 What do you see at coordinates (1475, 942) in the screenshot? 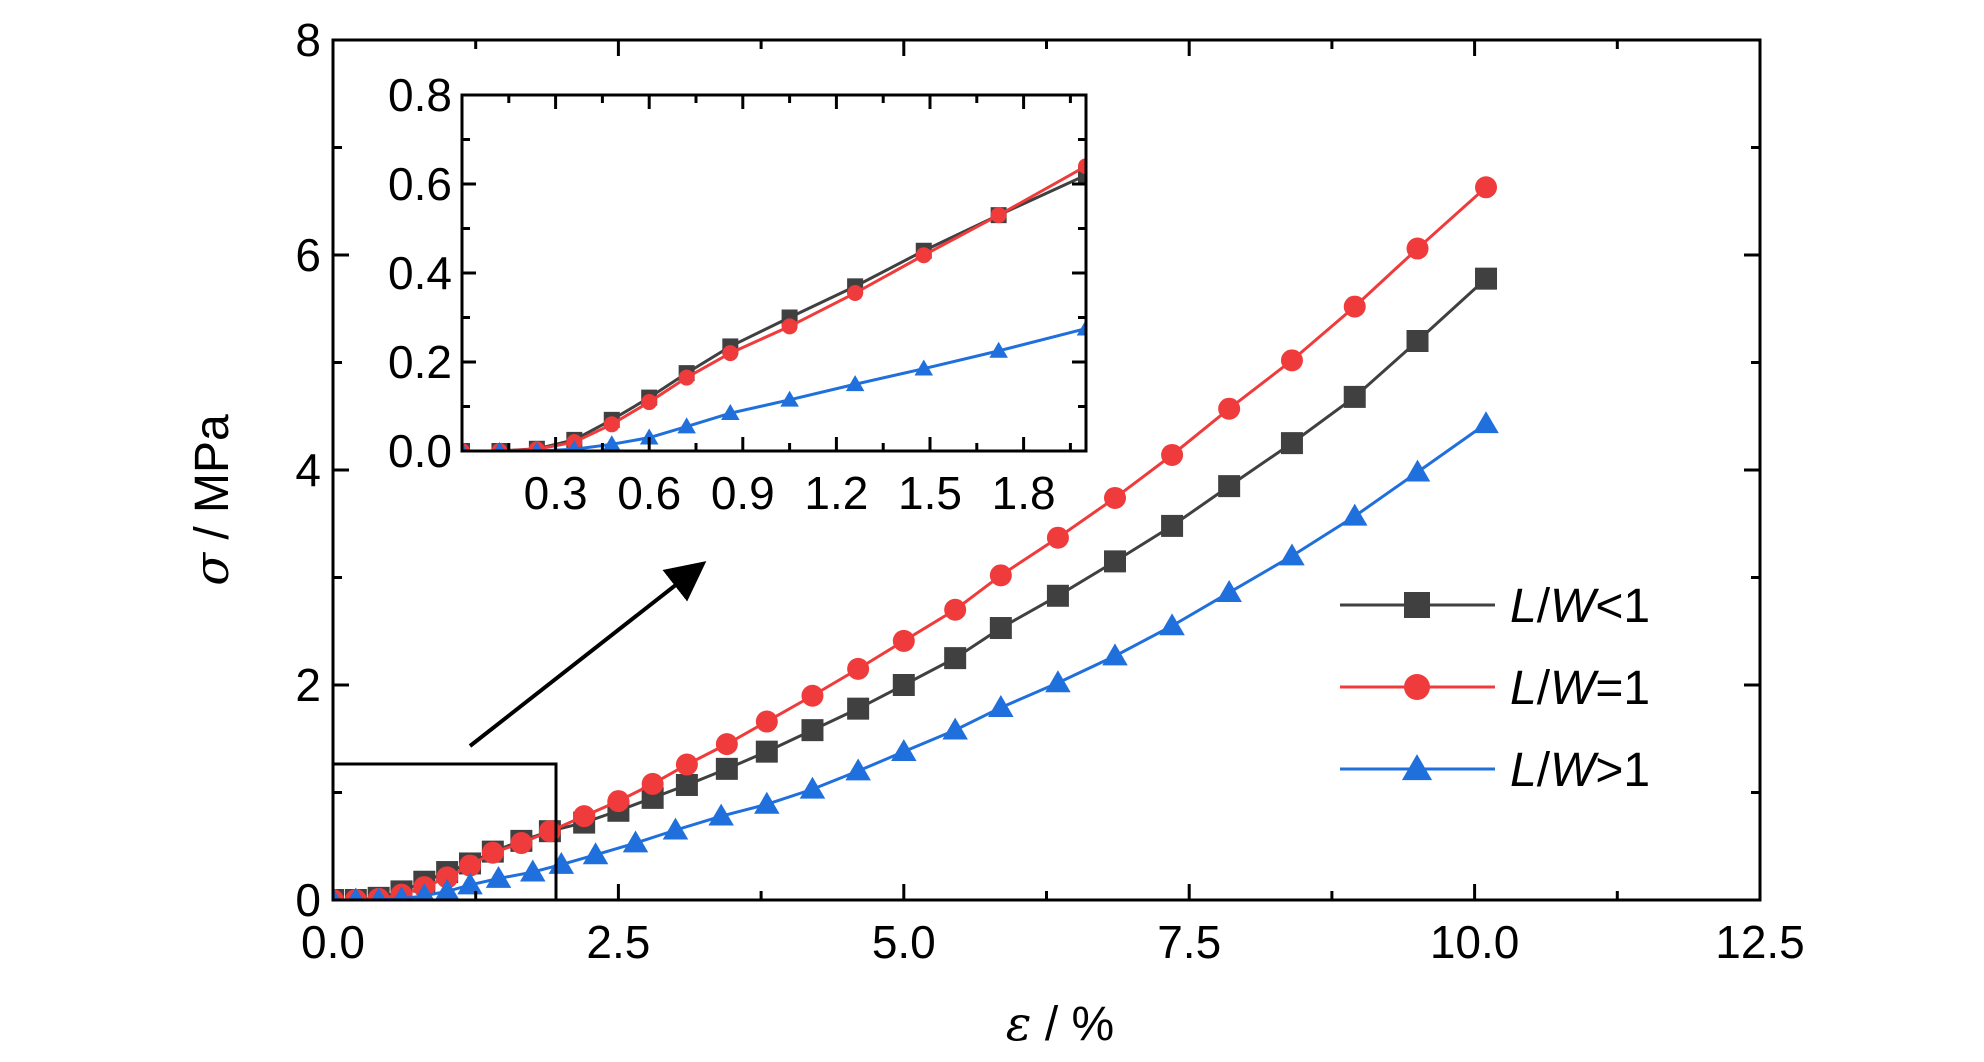
I see `main-x-tick-label: 10.0` at bounding box center [1475, 942].